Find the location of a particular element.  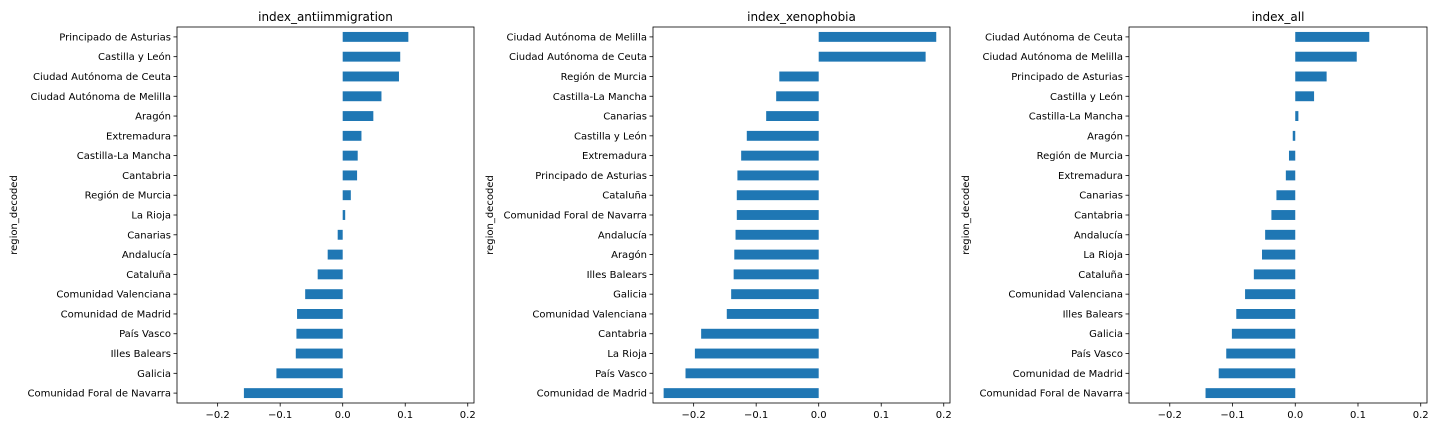

category-label: Ciudad Autónoma de Ceuta is located at coordinates (1054, 37).